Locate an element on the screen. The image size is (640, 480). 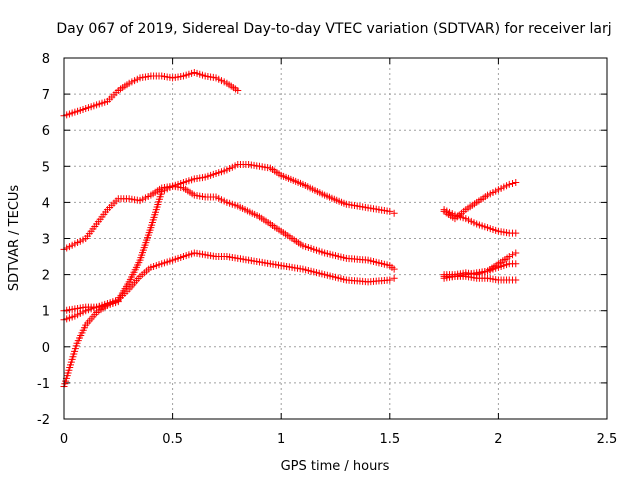
y-tick-label: 1 is located at coordinates (46, 312).